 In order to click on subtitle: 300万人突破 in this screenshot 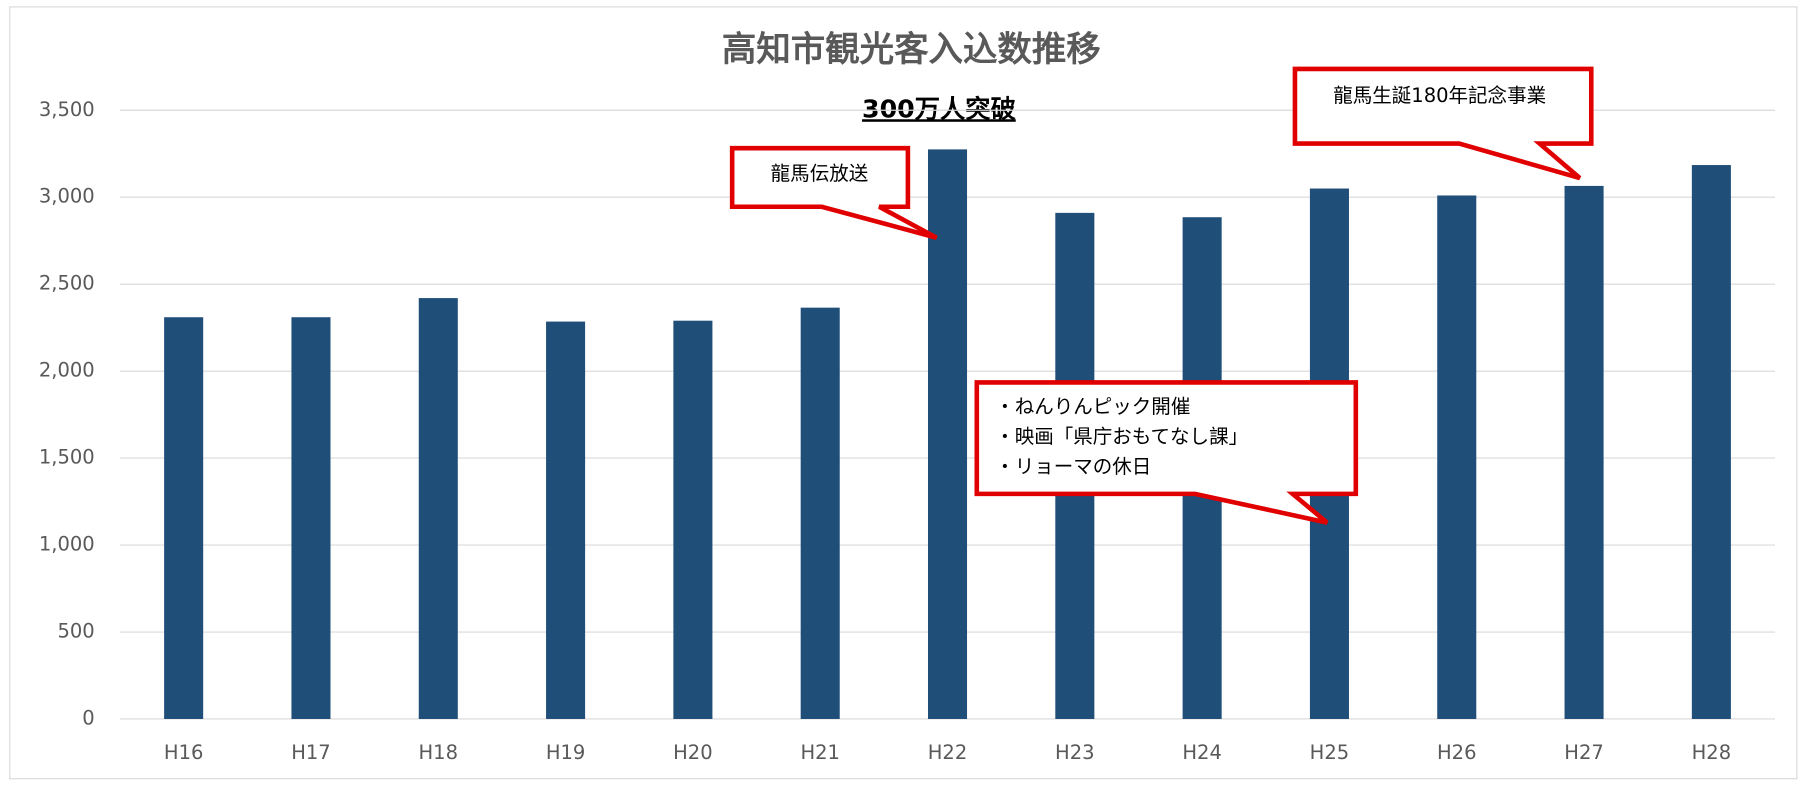, I will do `click(939, 108)`.